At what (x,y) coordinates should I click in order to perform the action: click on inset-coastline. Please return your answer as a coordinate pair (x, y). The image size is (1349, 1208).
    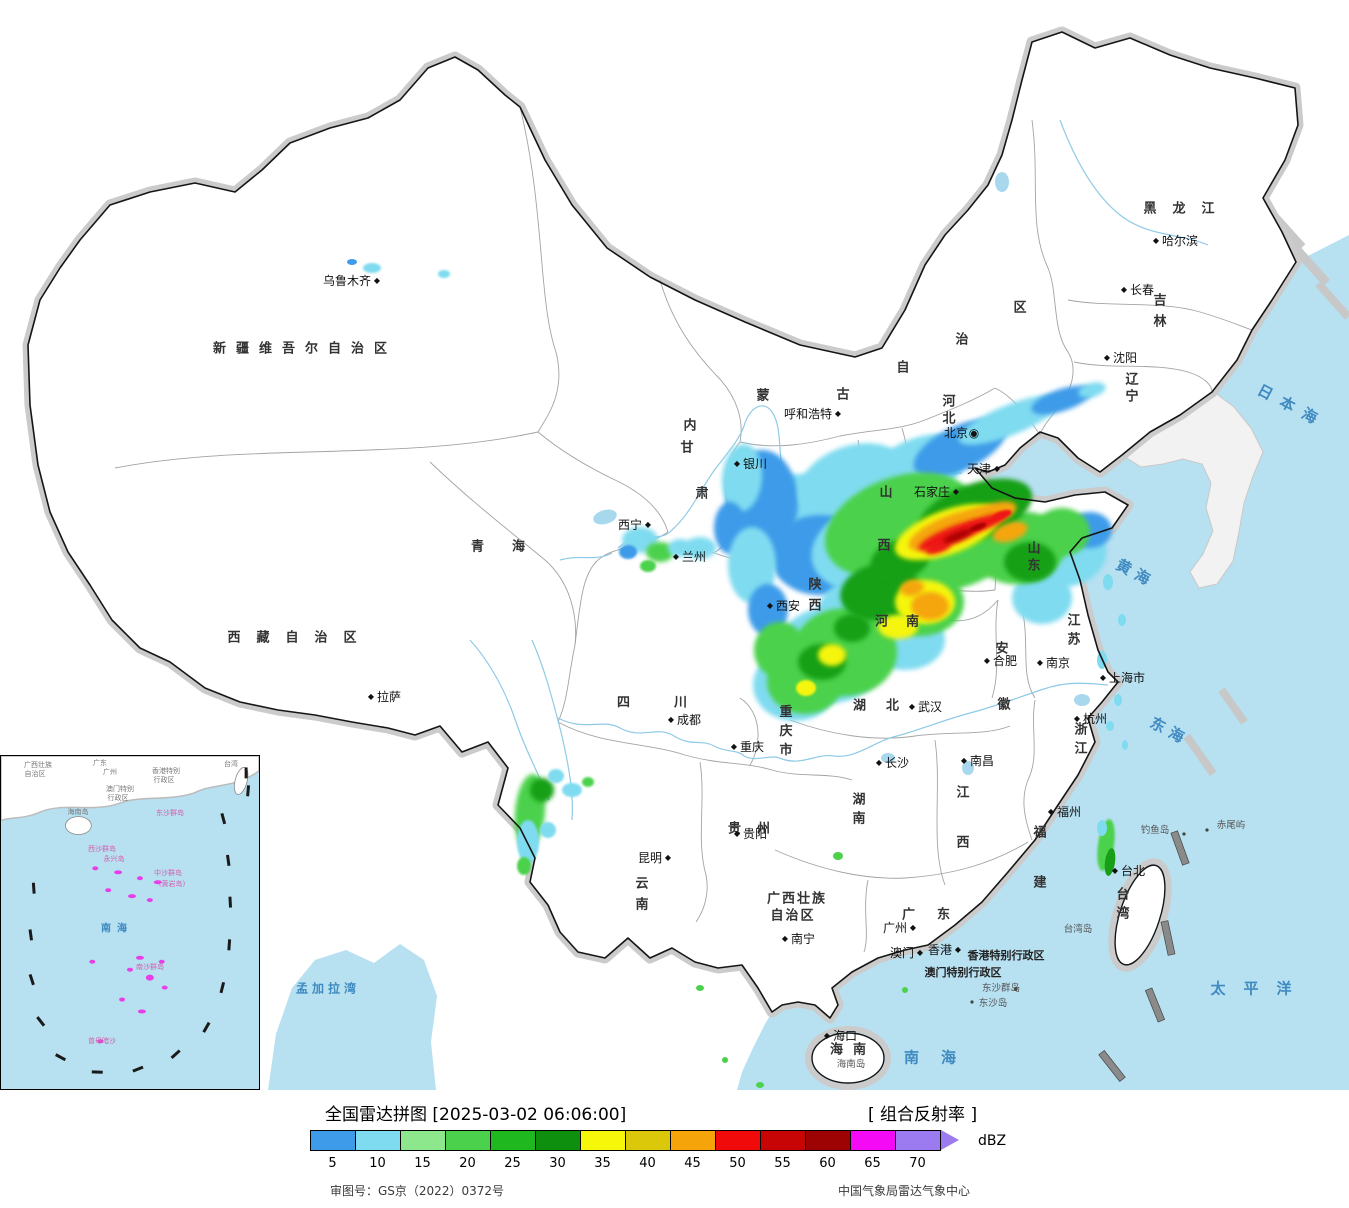
    Looking at the image, I should click on (130, 789).